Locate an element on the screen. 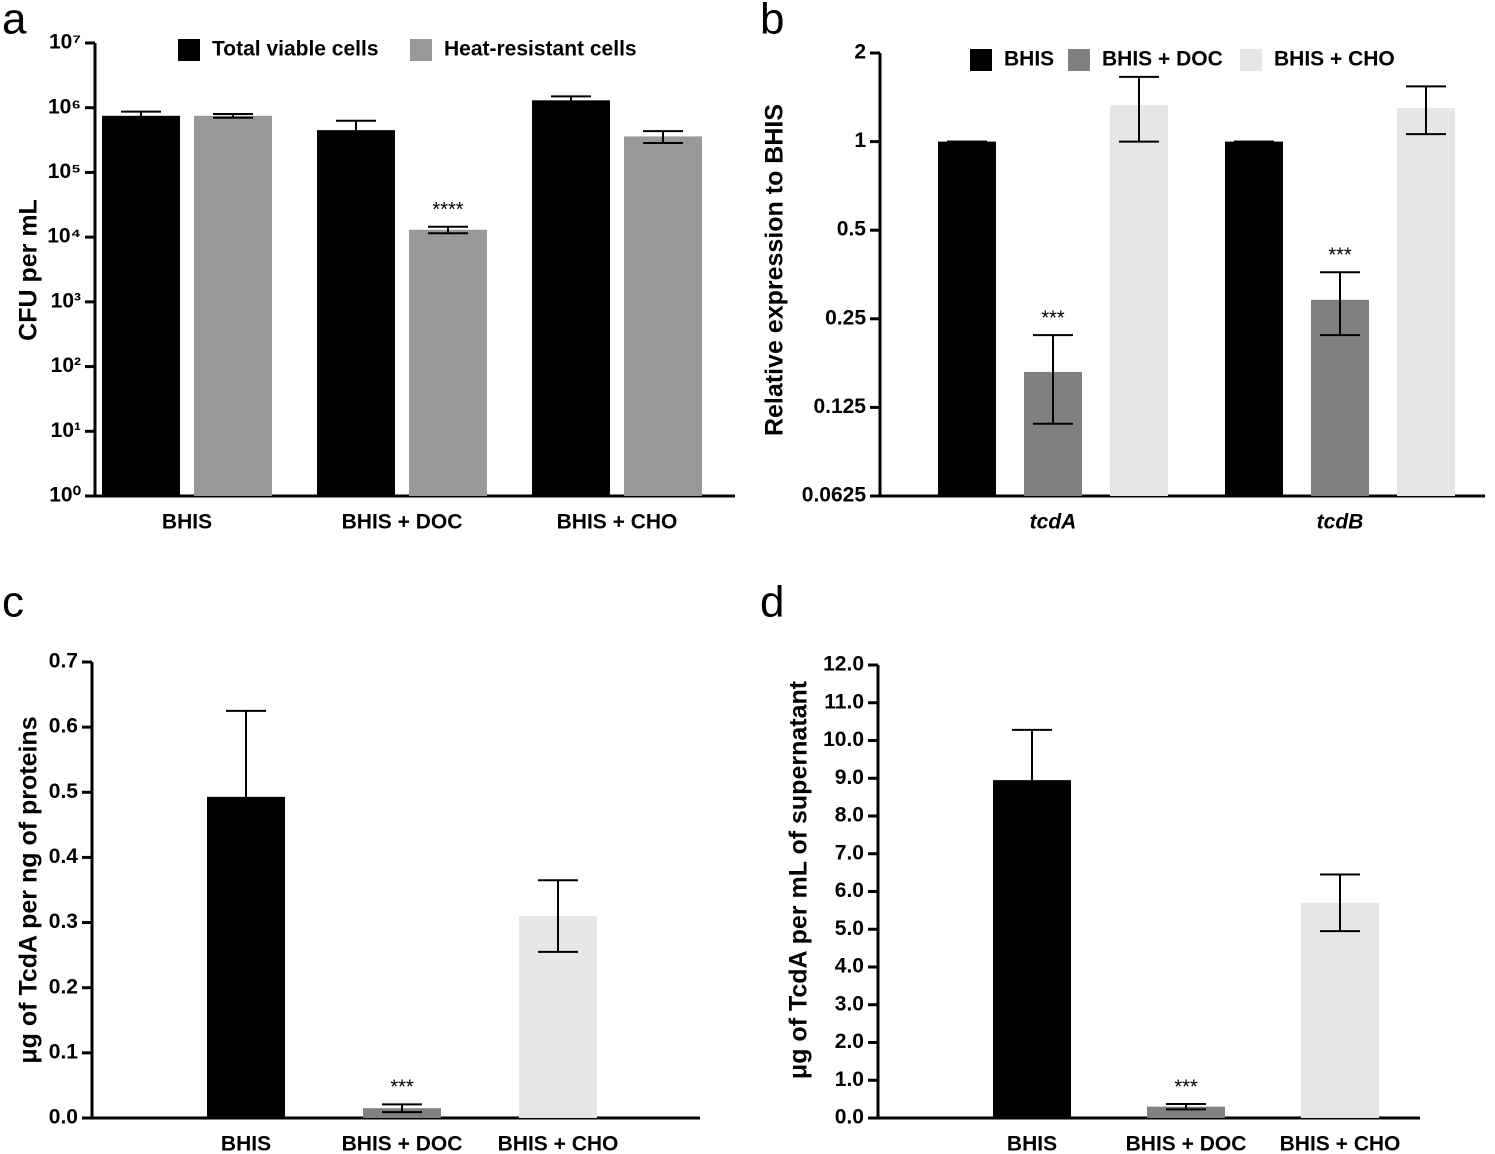  legend-label: BHIS + CHO is located at coordinates (1334, 59).